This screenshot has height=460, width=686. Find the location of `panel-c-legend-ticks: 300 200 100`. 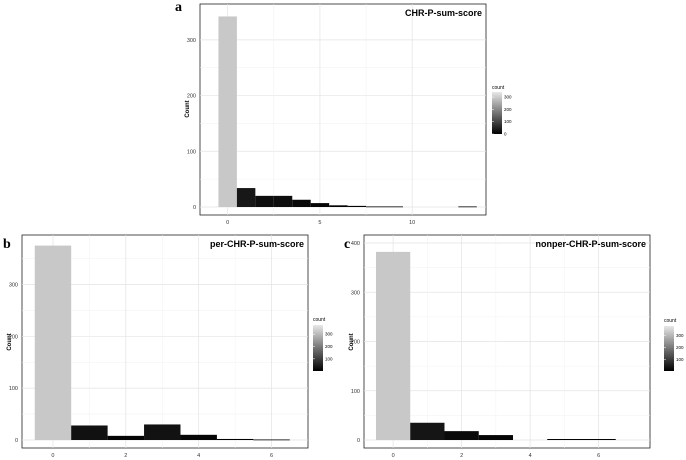

panel-c-legend-ticks: 300 200 100 is located at coordinates (674, 347).